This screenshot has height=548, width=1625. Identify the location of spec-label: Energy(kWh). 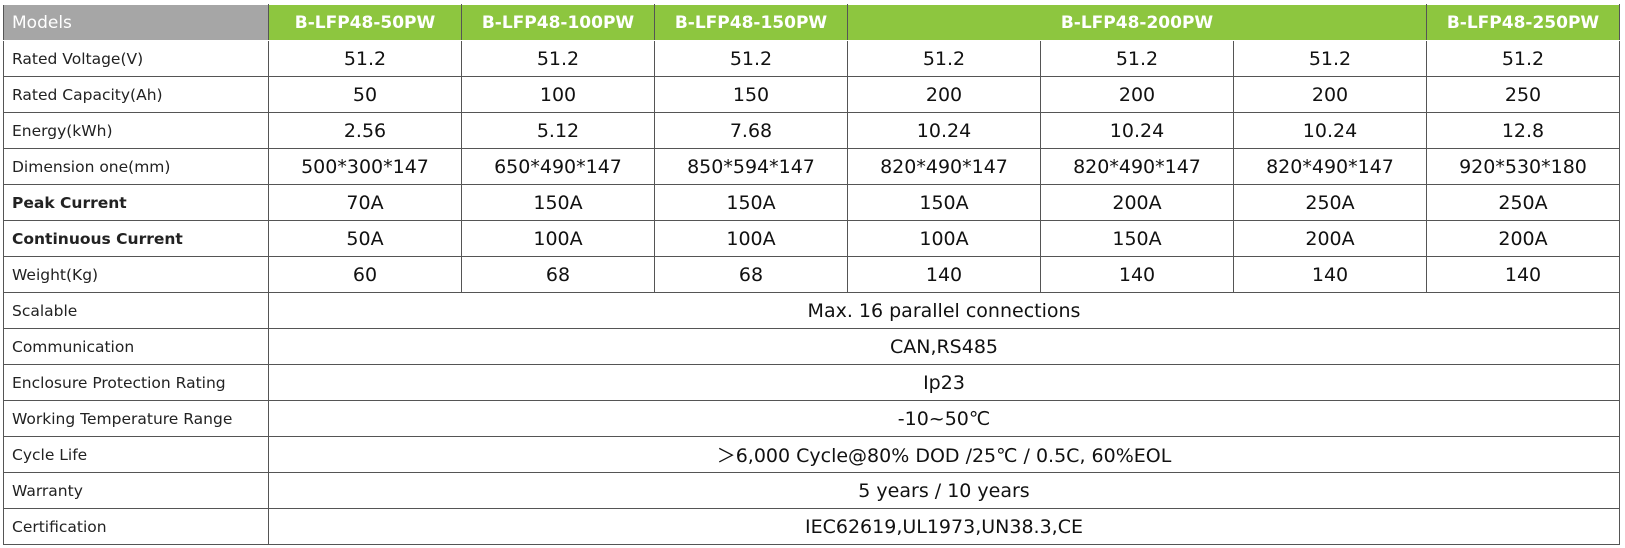
(136, 130).